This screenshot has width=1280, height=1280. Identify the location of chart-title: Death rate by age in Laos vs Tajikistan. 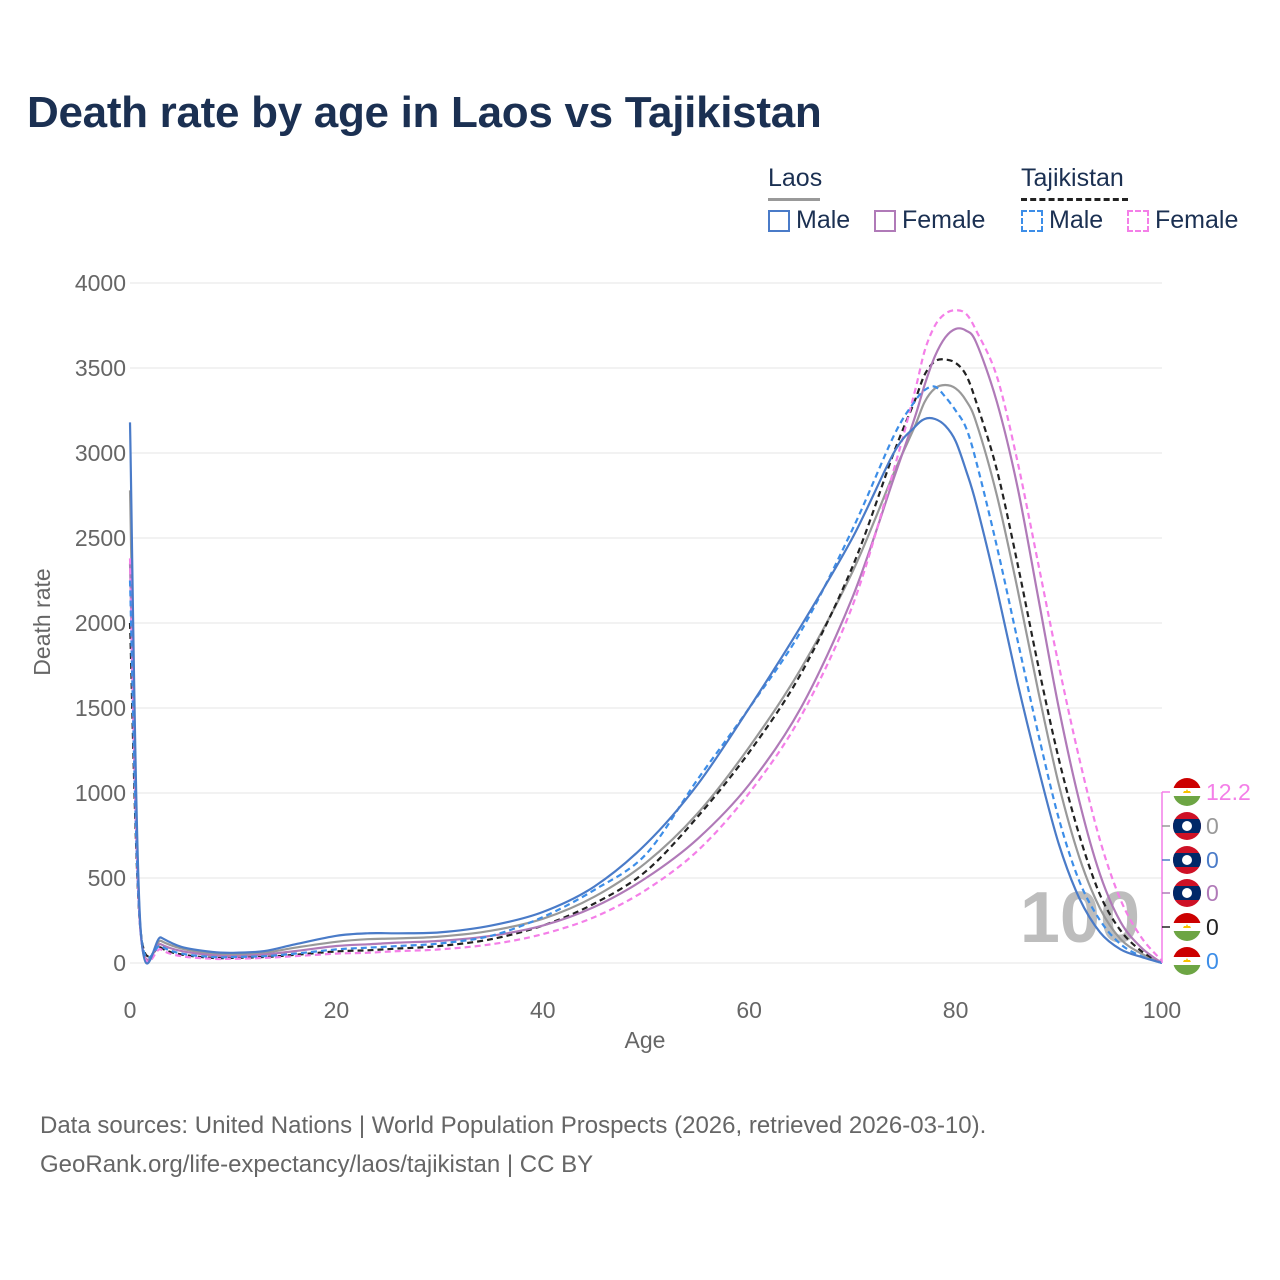
(424, 112).